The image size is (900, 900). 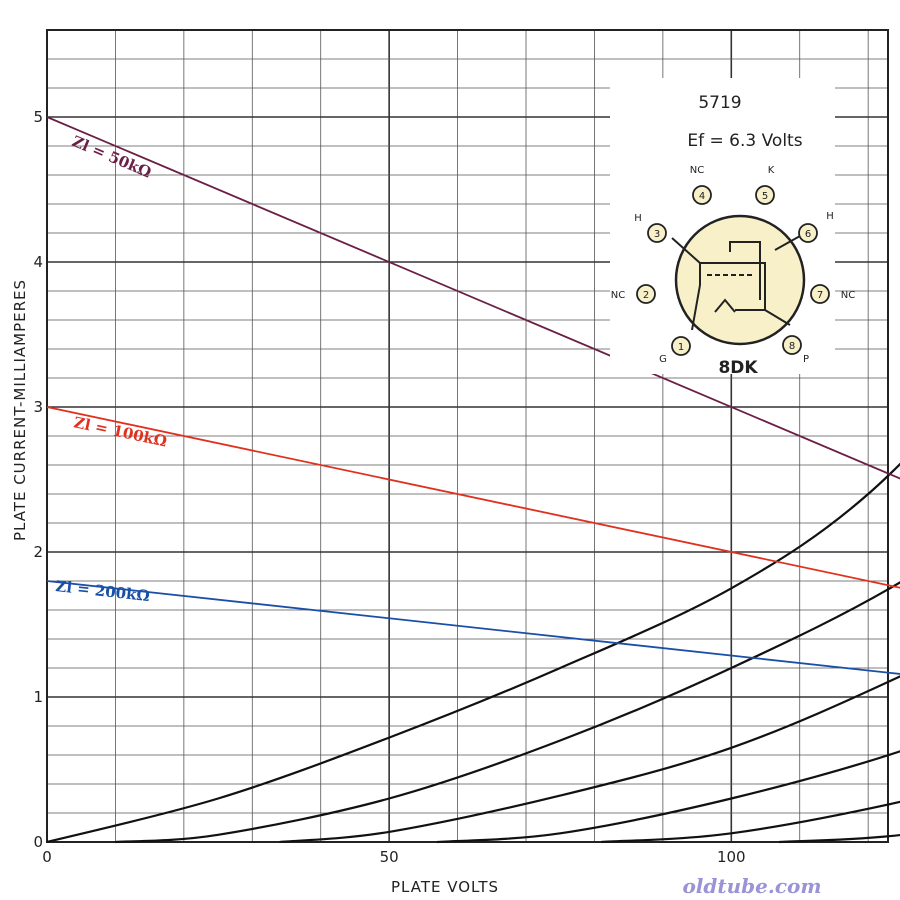 What do you see at coordinates (751, 886) in the screenshot?
I see `watermark: oldtube.com` at bounding box center [751, 886].